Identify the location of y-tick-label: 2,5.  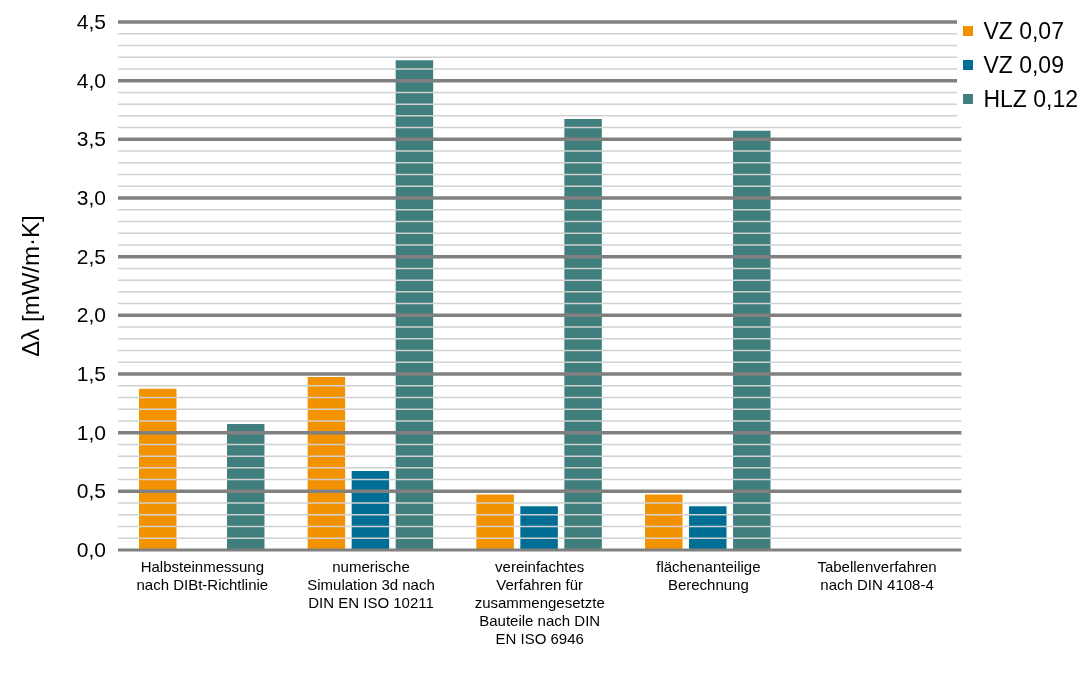
(91, 256).